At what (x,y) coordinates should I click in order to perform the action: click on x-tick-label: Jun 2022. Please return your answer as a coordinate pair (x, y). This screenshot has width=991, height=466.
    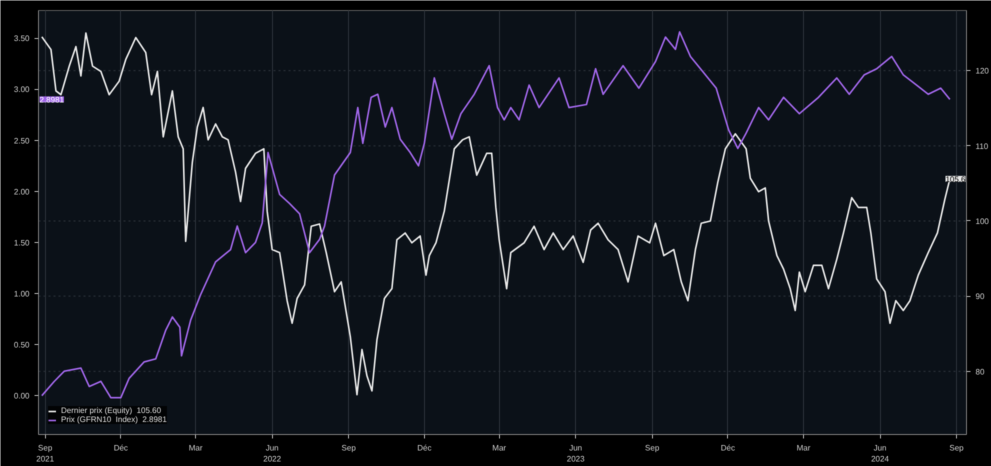
    Looking at the image, I should click on (272, 454).